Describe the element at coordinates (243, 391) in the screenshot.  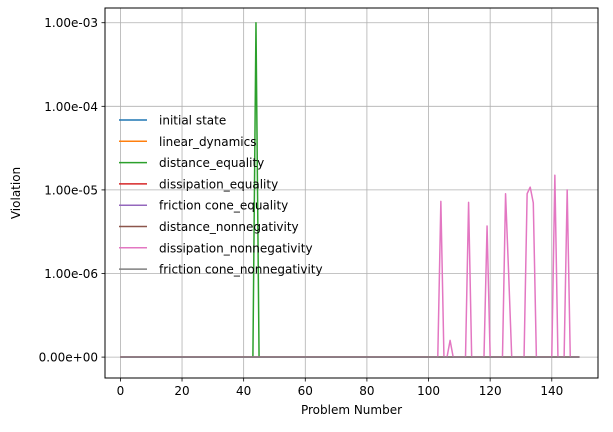
I see `x-tick-label: 40` at that location.